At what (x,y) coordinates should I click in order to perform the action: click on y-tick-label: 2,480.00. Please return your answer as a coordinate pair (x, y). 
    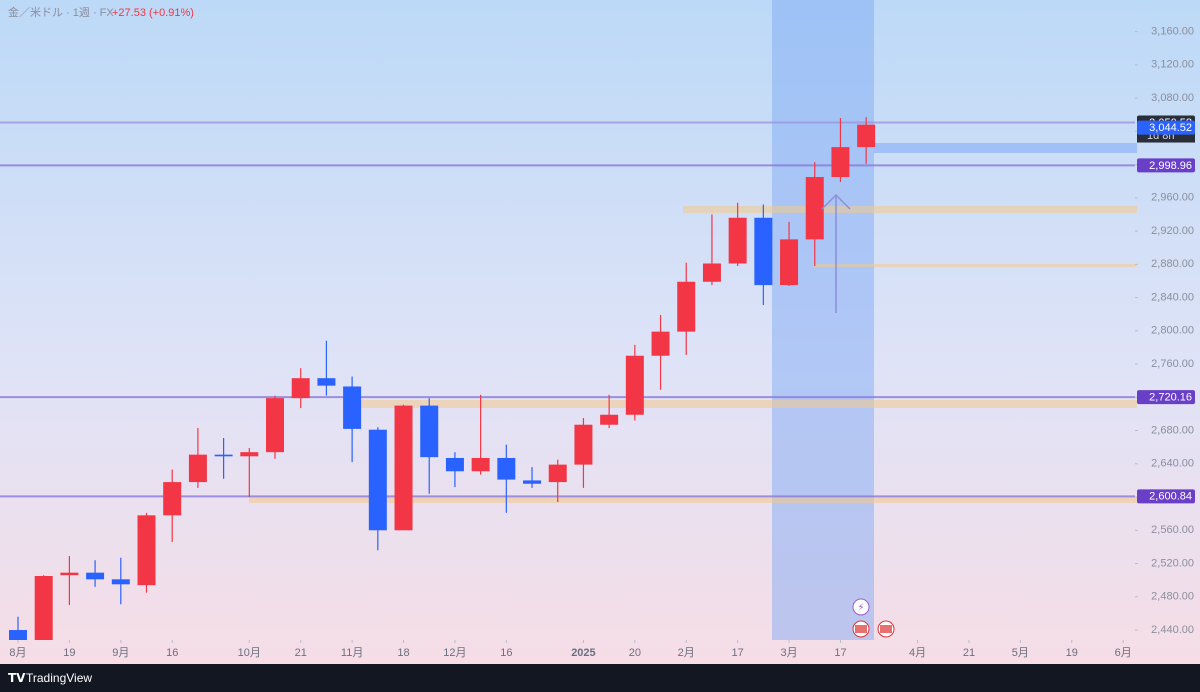
    Looking at the image, I should click on (1172, 597).